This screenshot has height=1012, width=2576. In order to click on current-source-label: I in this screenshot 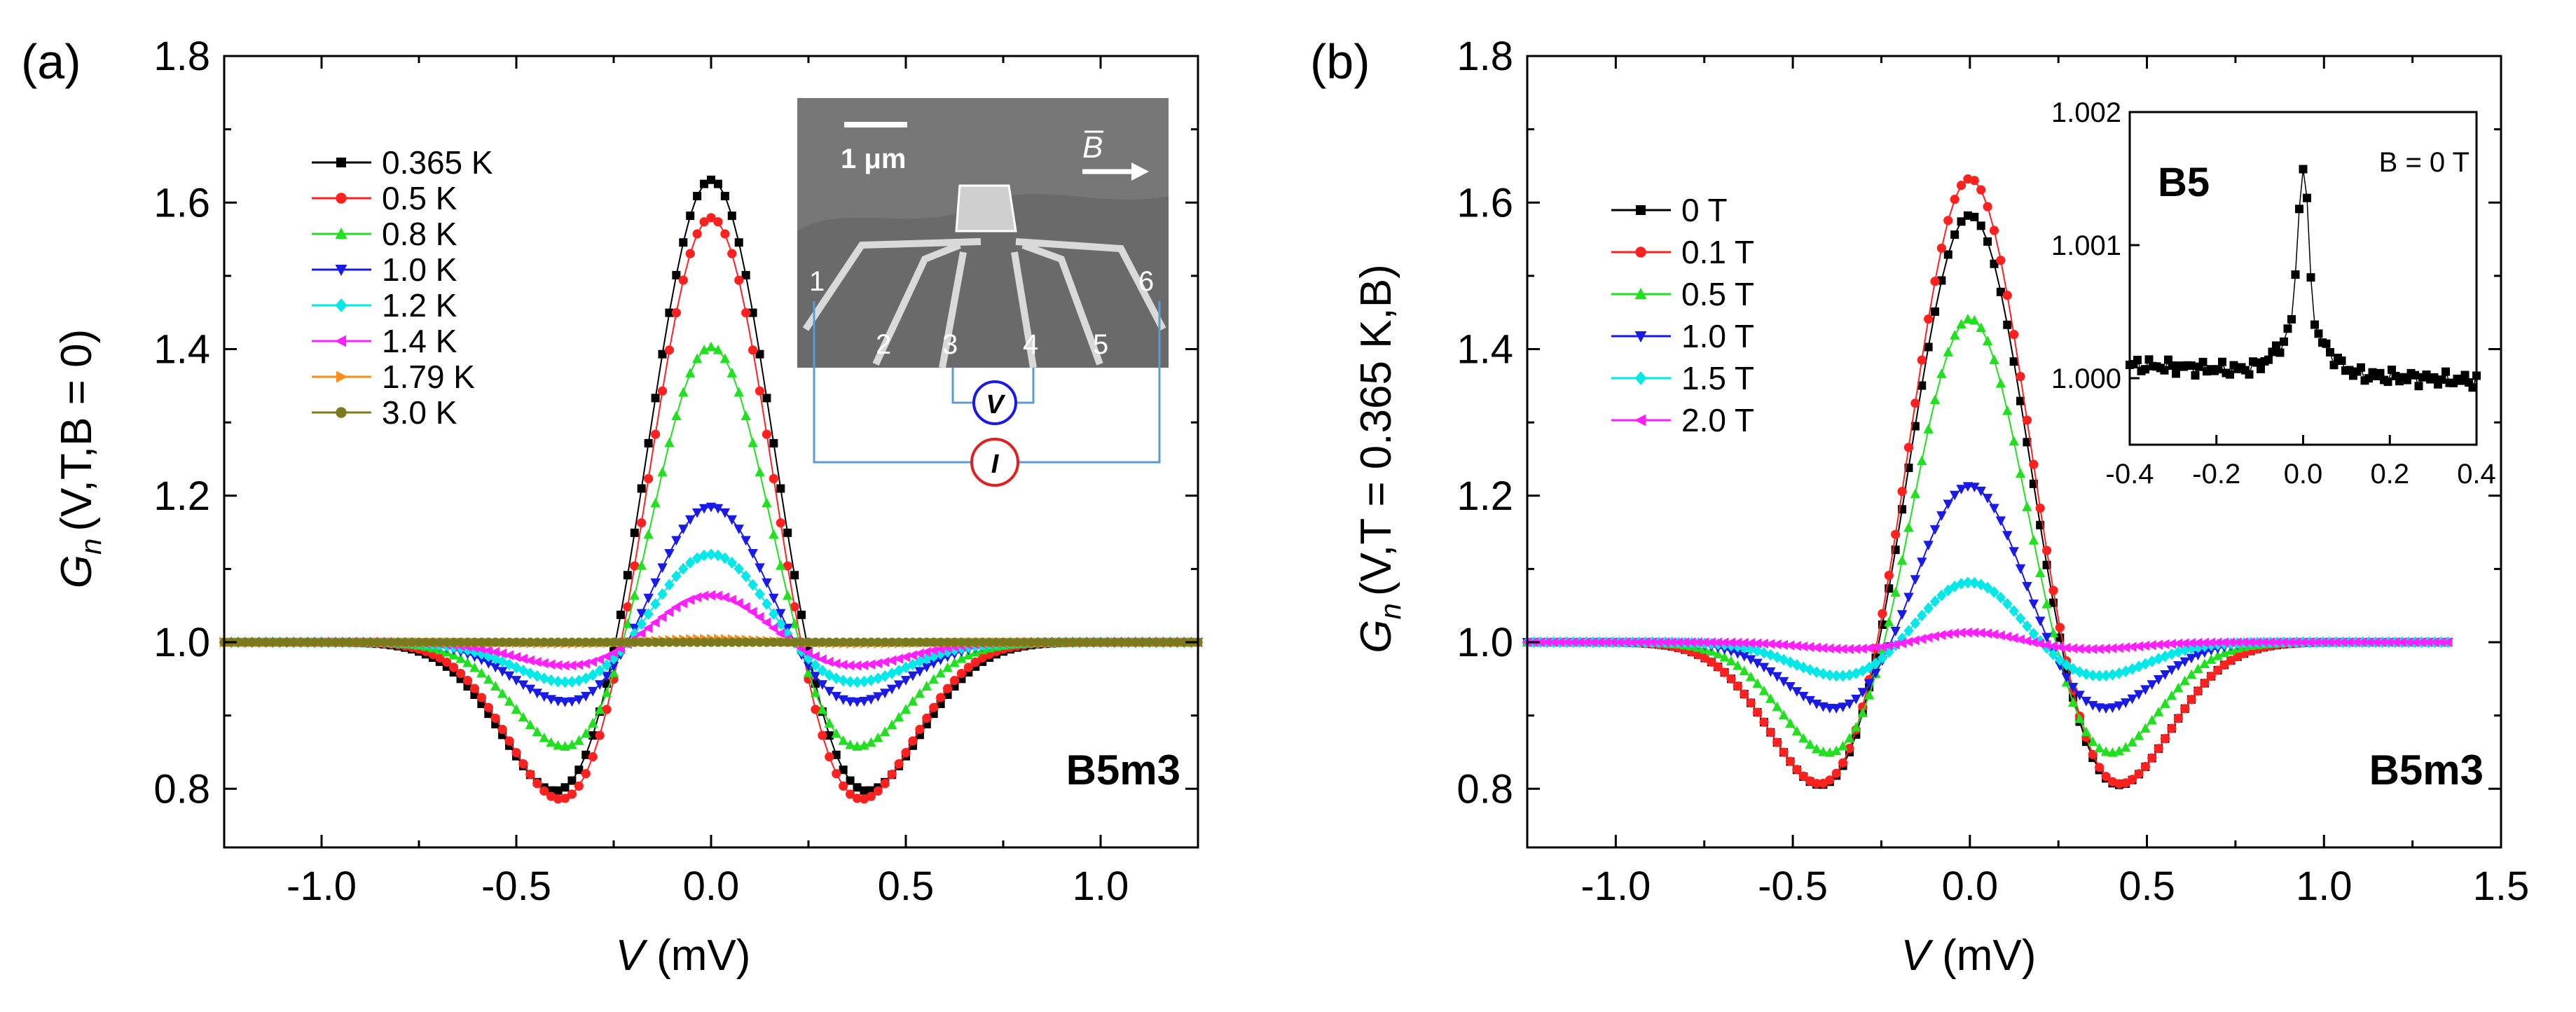, I will do `click(995, 464)`.